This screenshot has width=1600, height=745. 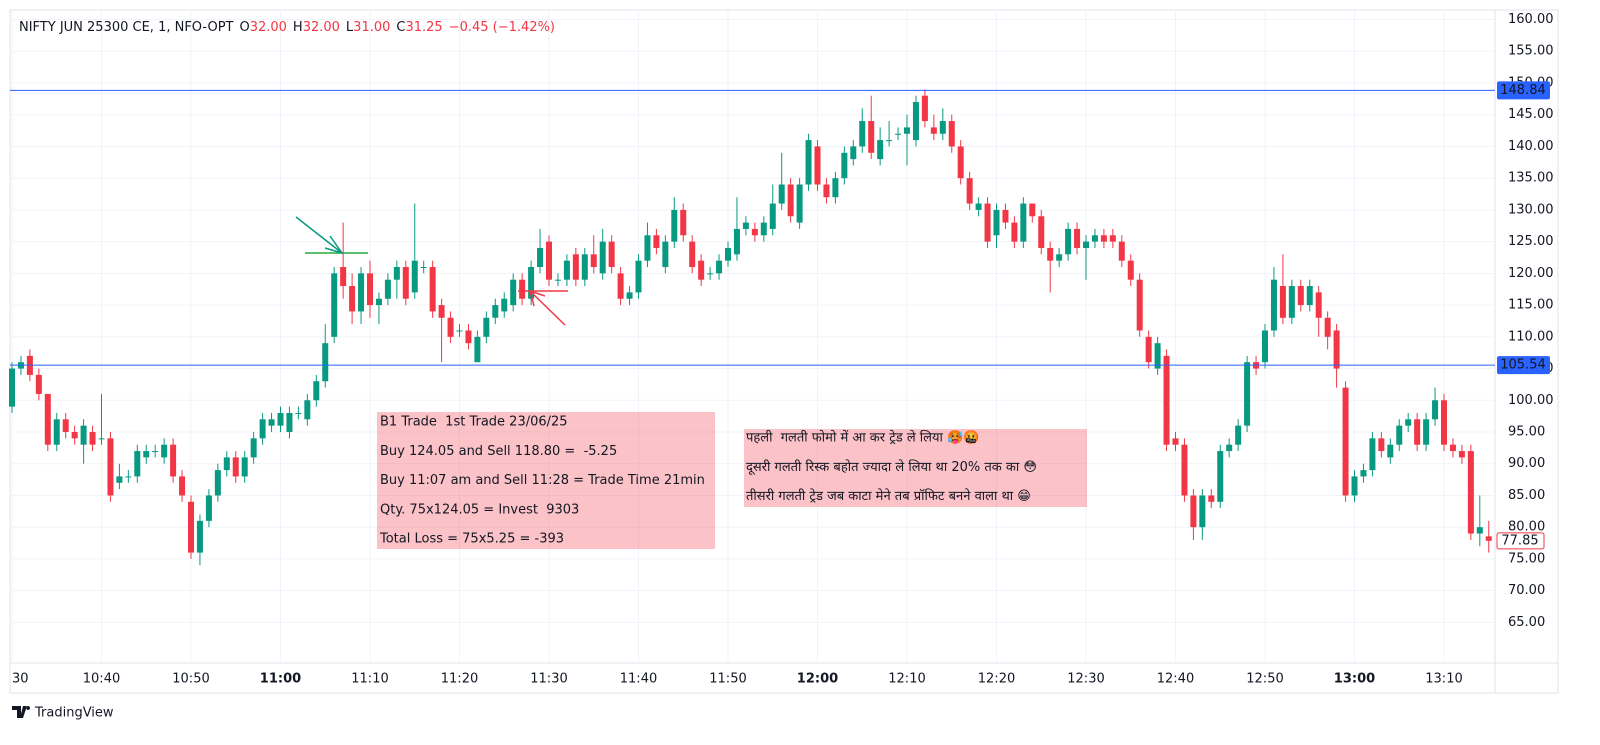 I want to click on trade-note: B1 Trade 1st Trade 23/06/25, so click(x=474, y=422).